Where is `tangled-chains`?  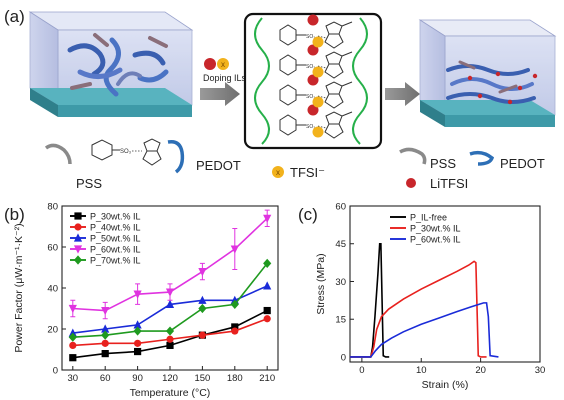
tangled-chains is located at coordinates (118, 65).